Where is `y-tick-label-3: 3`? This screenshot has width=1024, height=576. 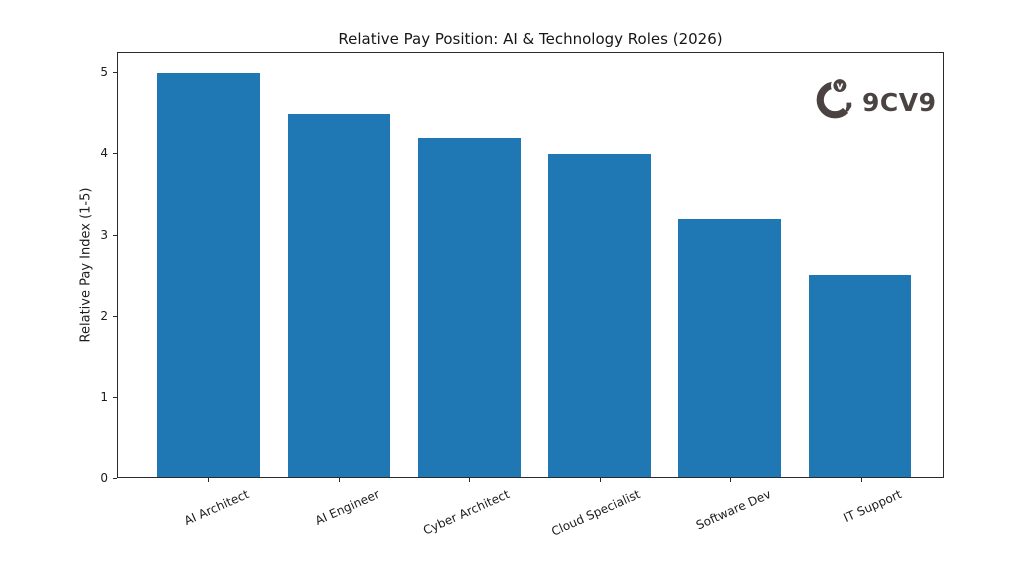 y-tick-label-3: 3 is located at coordinates (104, 234).